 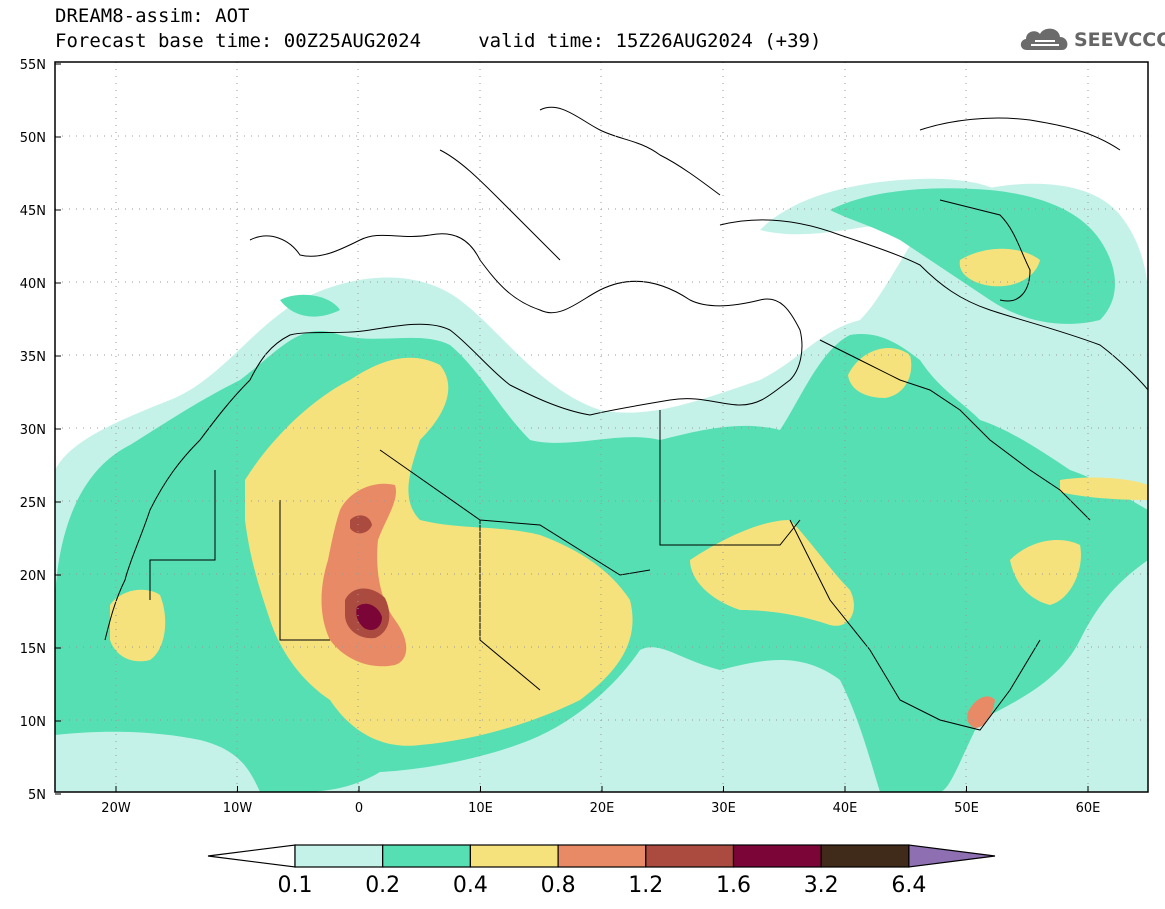 I want to click on colorbar-label: 6.4, so click(x=908, y=885).